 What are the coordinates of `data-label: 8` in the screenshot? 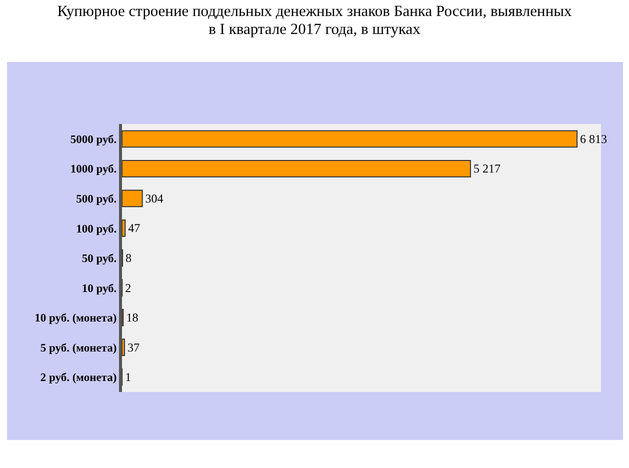 It's located at (129, 258).